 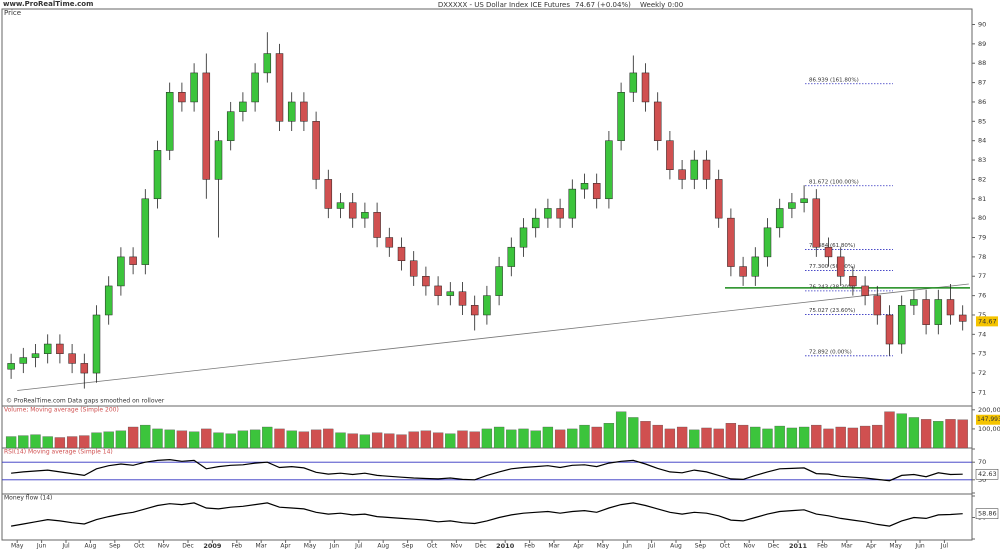 What do you see at coordinates (982, 141) in the screenshot?
I see `y-tick-label: 84` at bounding box center [982, 141].